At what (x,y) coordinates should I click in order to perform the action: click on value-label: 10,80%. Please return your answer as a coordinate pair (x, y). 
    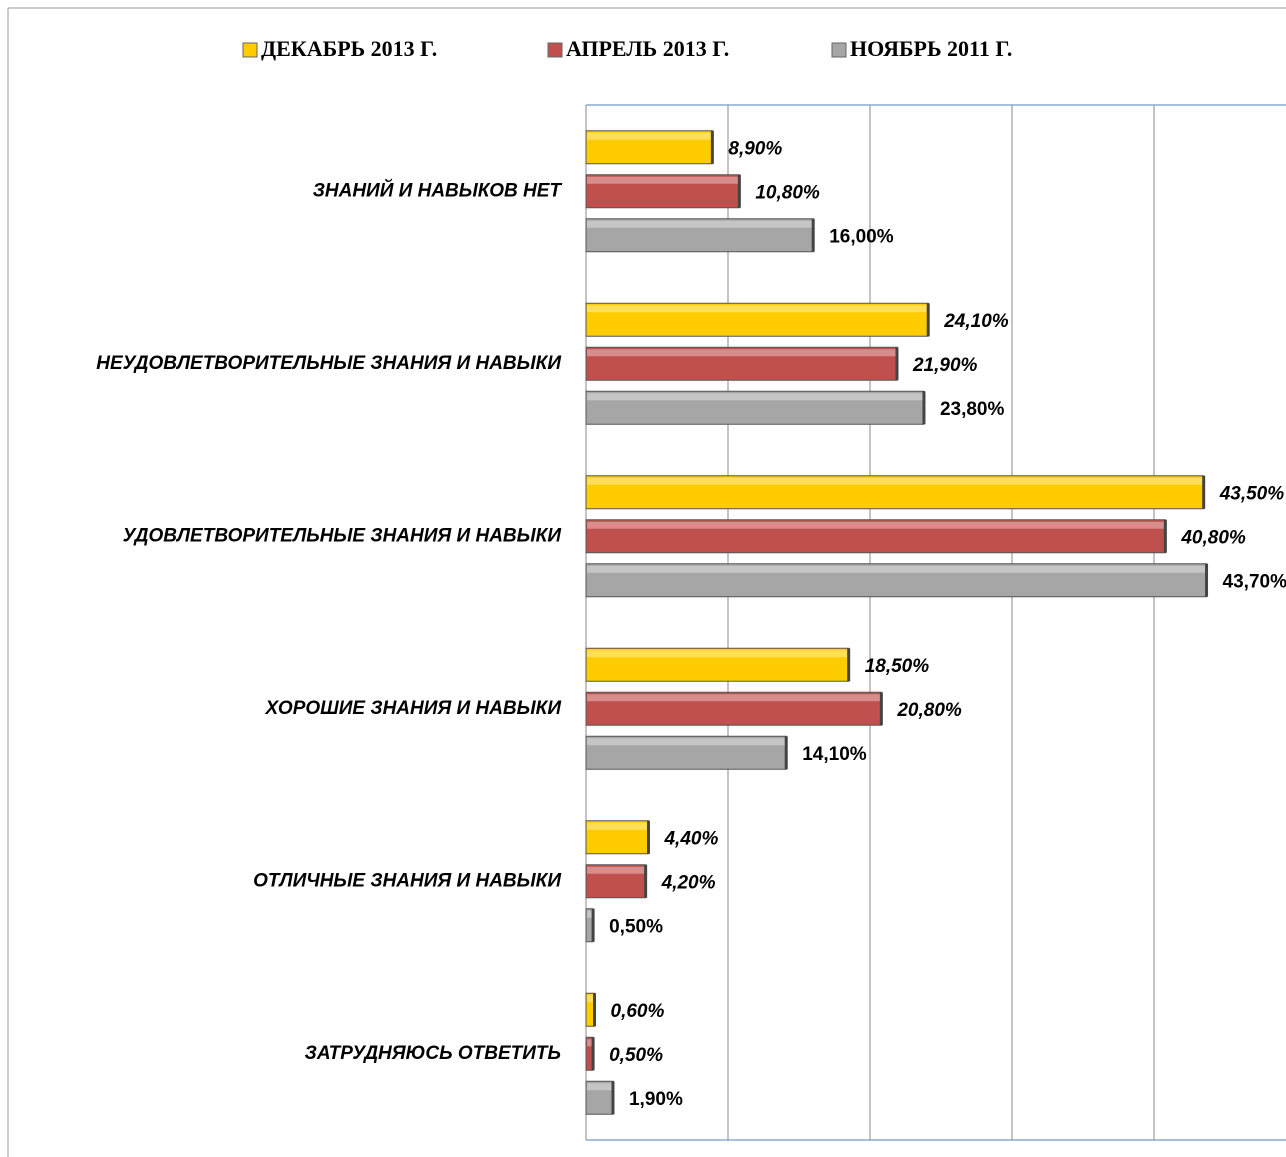
    Looking at the image, I should click on (787, 192).